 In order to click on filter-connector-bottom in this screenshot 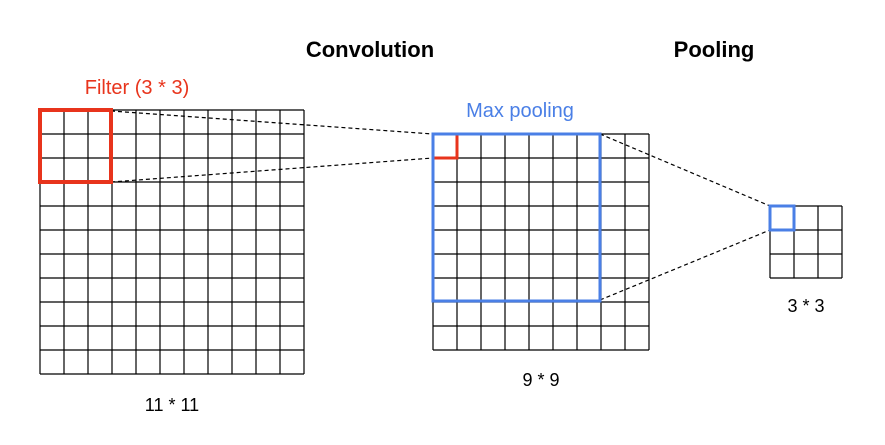, I will do `click(272, 170)`.